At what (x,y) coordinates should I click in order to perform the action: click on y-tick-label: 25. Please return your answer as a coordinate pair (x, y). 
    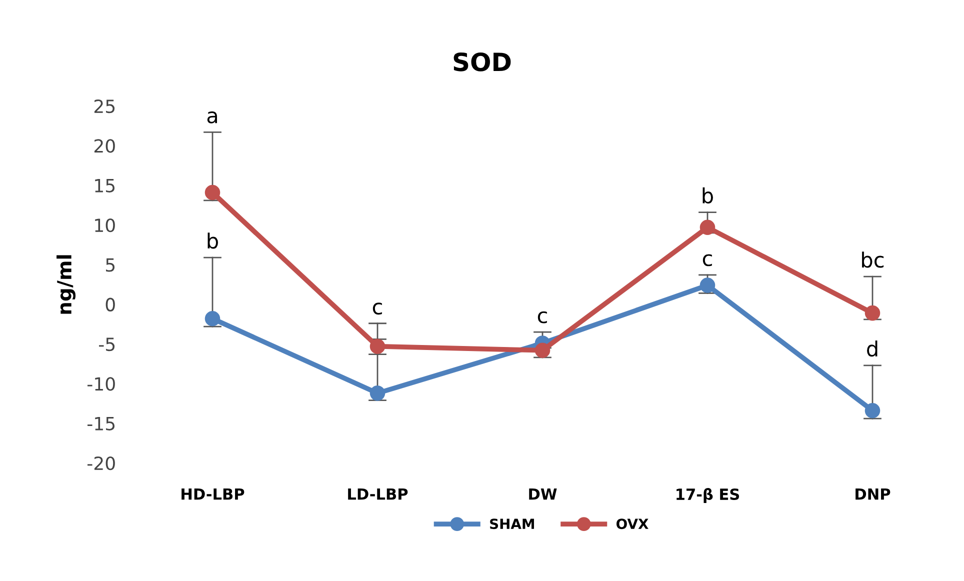
    Looking at the image, I should click on (104, 106).